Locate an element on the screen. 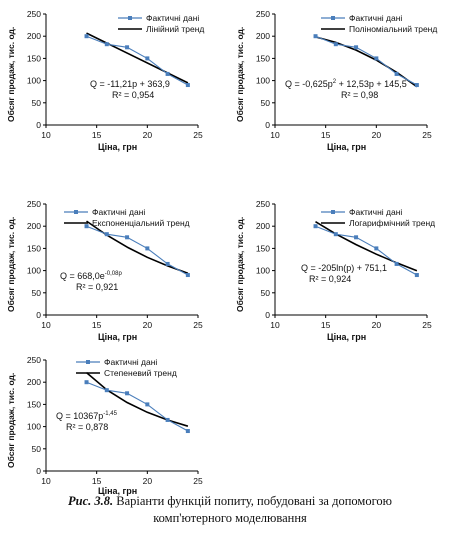  trend-equation: Q = -205ln(p) + 751,1 is located at coordinates (344, 268).